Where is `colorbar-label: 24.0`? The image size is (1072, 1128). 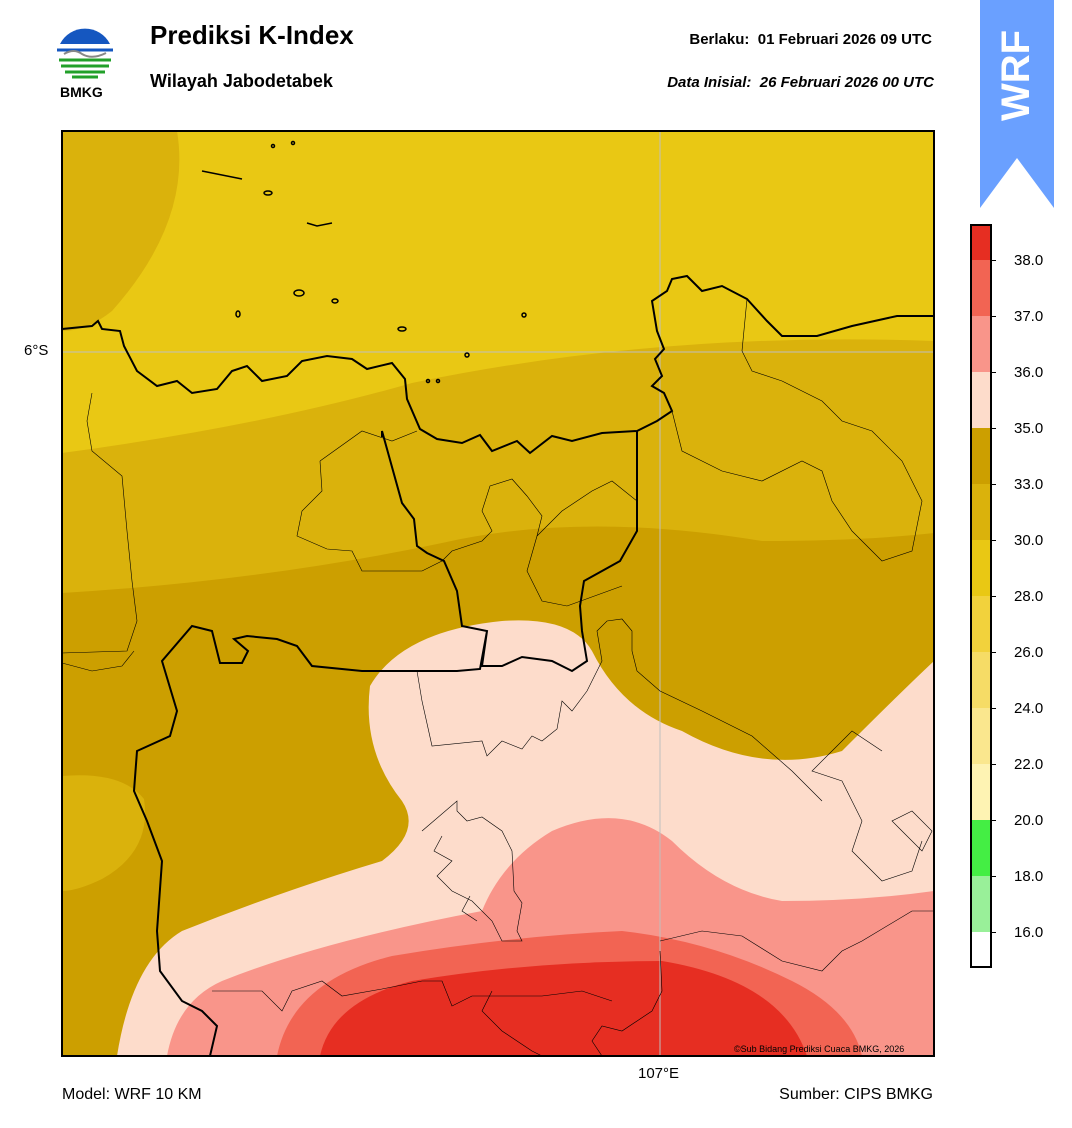
colorbar-label: 24.0 is located at coordinates (1029, 708).